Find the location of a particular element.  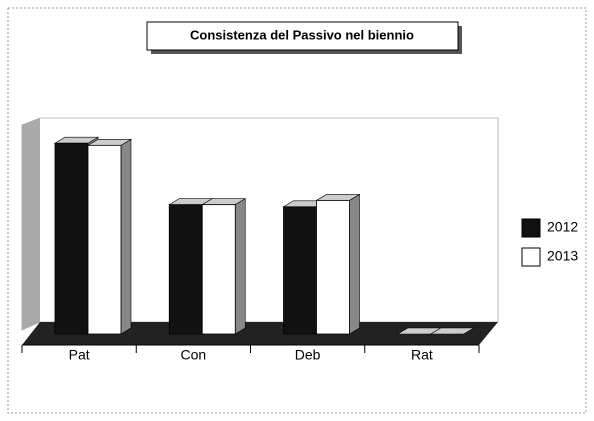

x-tick-label: Rat is located at coordinates (422, 355).